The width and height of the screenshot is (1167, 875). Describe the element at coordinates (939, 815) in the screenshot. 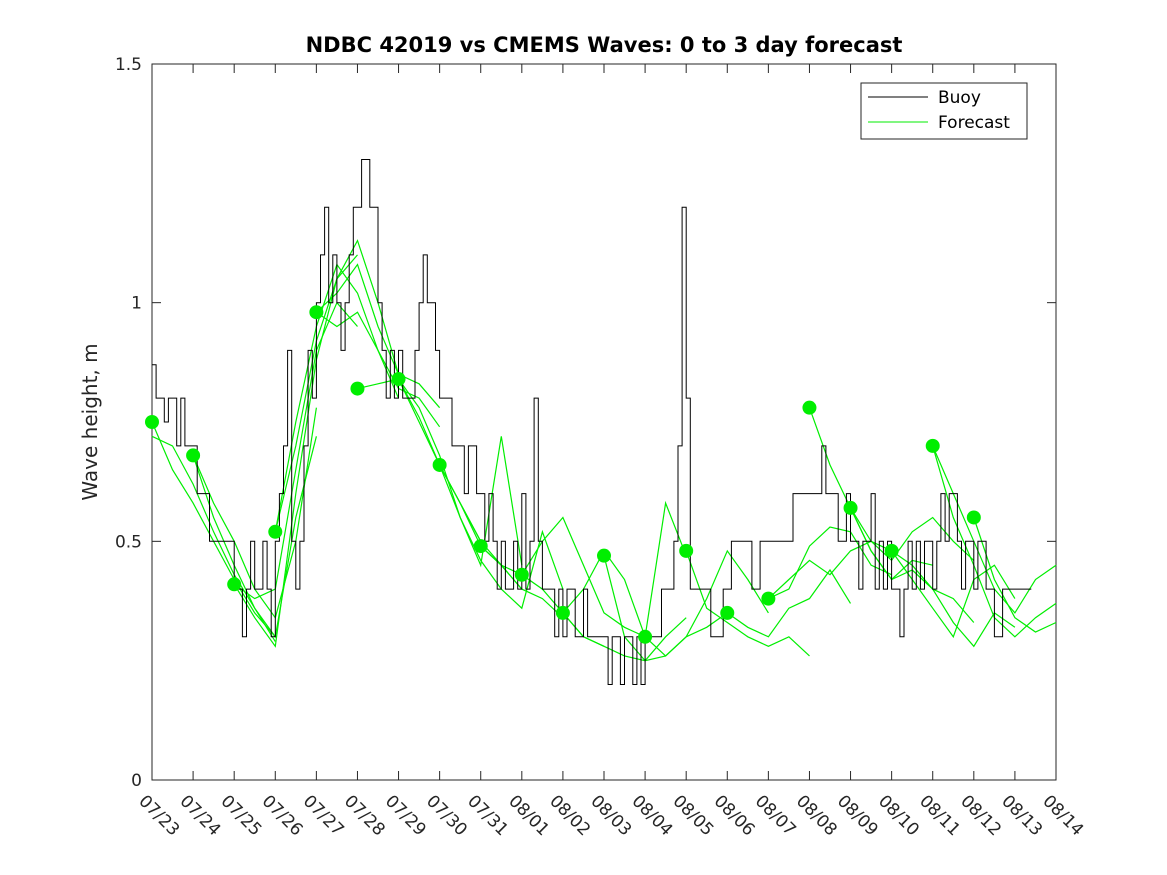

I see `x-tick-label: 08/11` at that location.